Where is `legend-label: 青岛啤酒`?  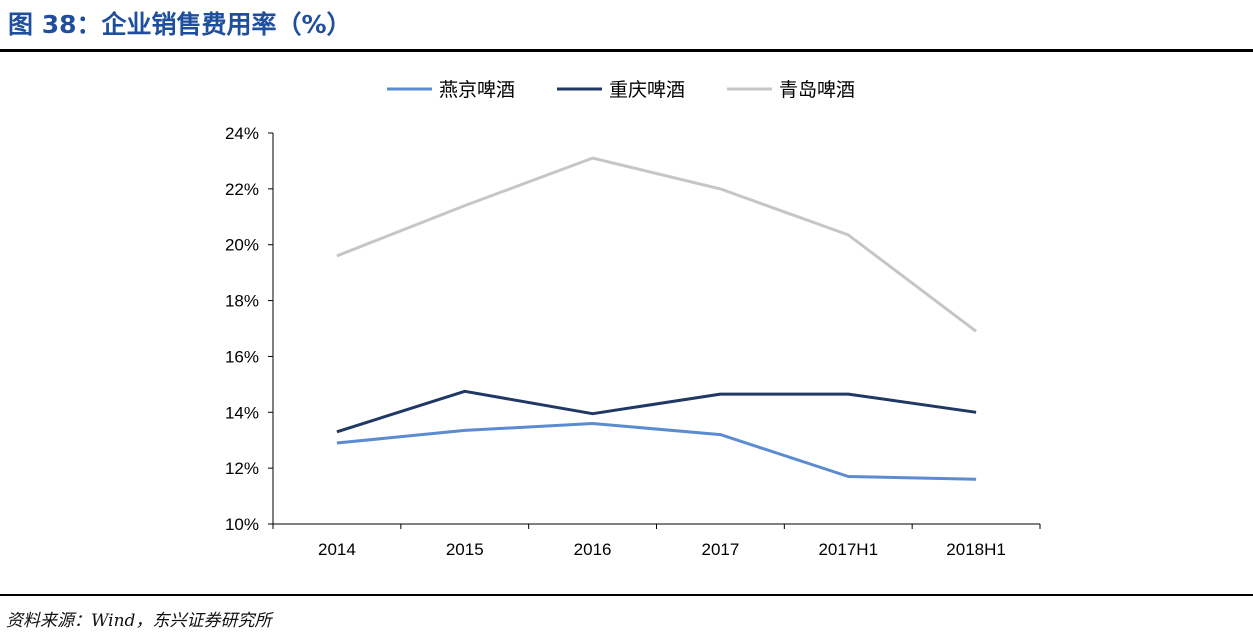 legend-label: 青岛啤酒 is located at coordinates (817, 90).